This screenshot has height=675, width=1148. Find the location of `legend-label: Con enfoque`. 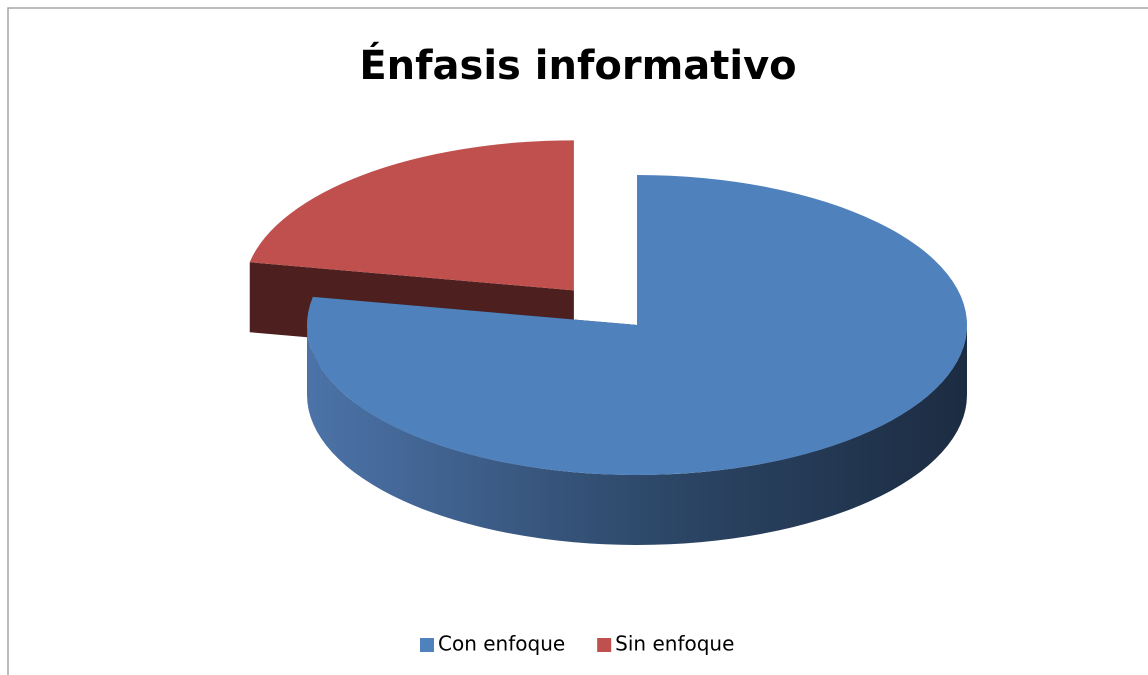

legend-label: Con enfoque is located at coordinates (501, 644).